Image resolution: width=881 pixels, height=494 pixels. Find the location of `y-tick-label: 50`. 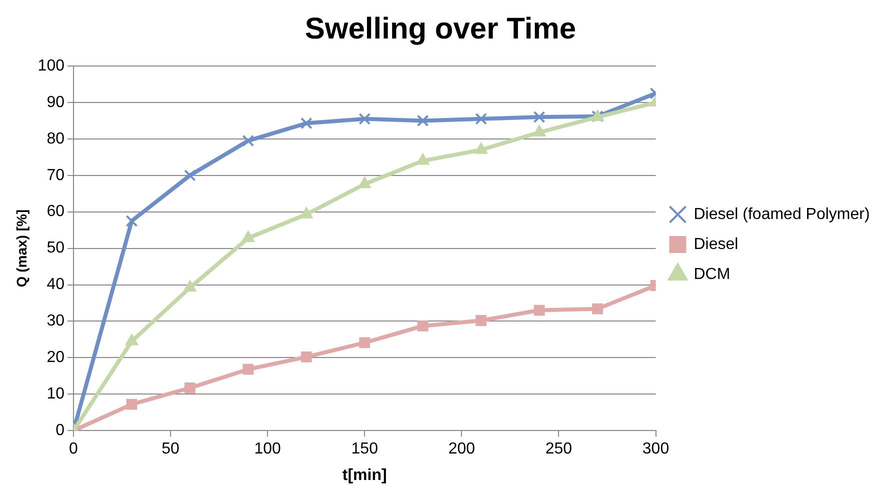

y-tick-label: 50 is located at coordinates (55, 248).